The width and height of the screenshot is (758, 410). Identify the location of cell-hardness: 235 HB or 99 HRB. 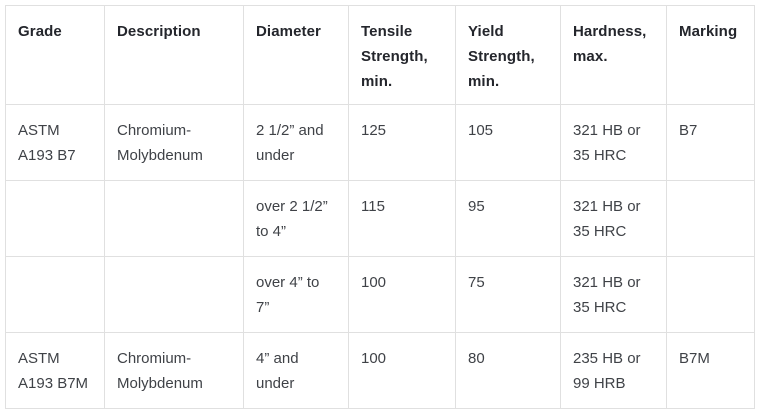
(613, 370).